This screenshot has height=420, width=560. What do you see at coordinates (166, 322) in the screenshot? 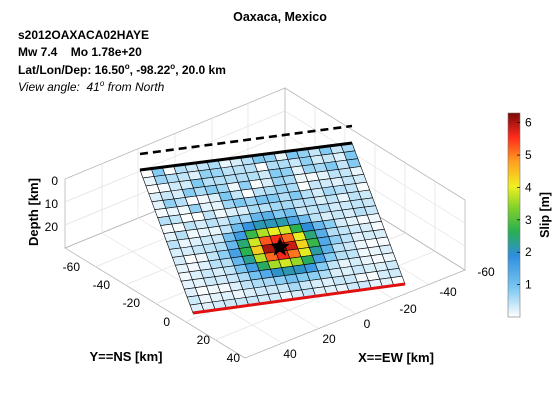
I see `y-tick-label: 0` at bounding box center [166, 322].